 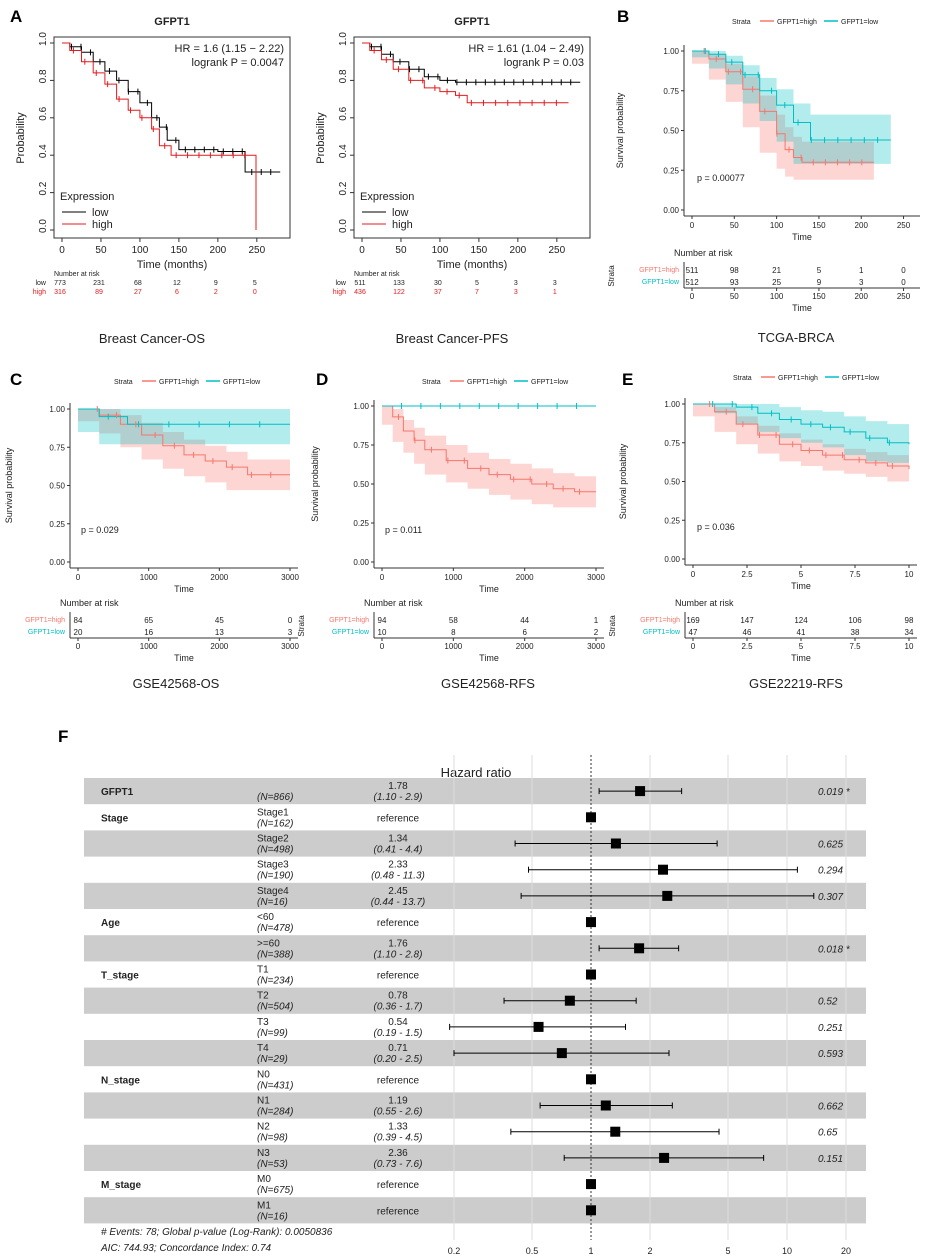 What do you see at coordinates (904, 225) in the screenshot?
I see `x-tick-label: 250` at bounding box center [904, 225].